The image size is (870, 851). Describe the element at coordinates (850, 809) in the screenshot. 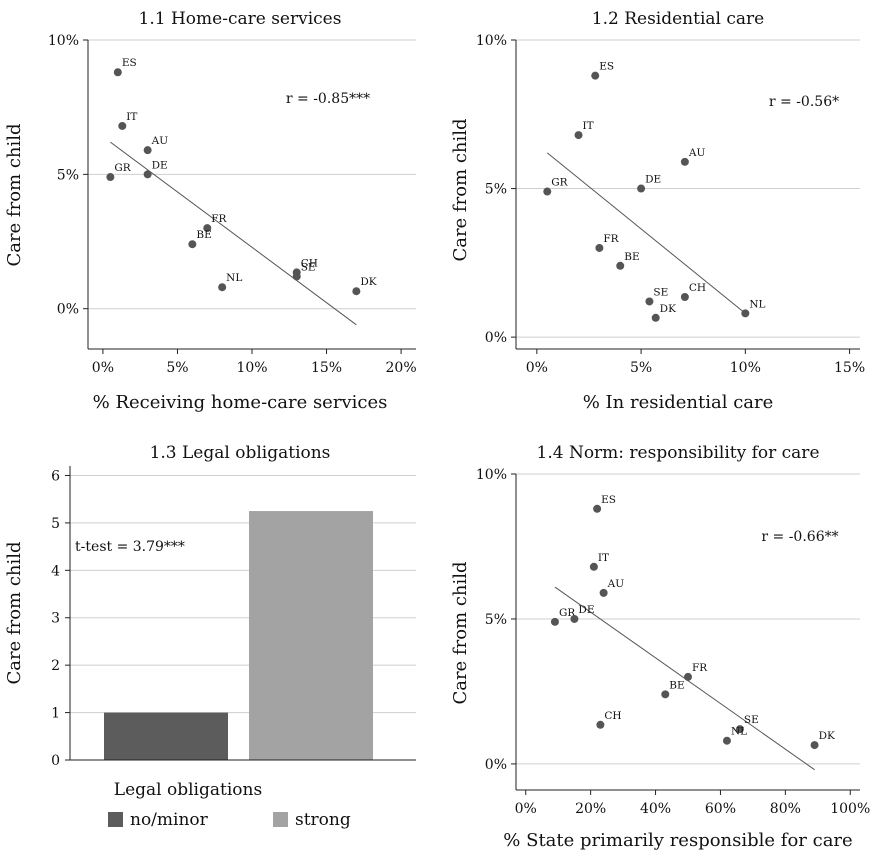

I see `x-tick-label: 100%` at that location.